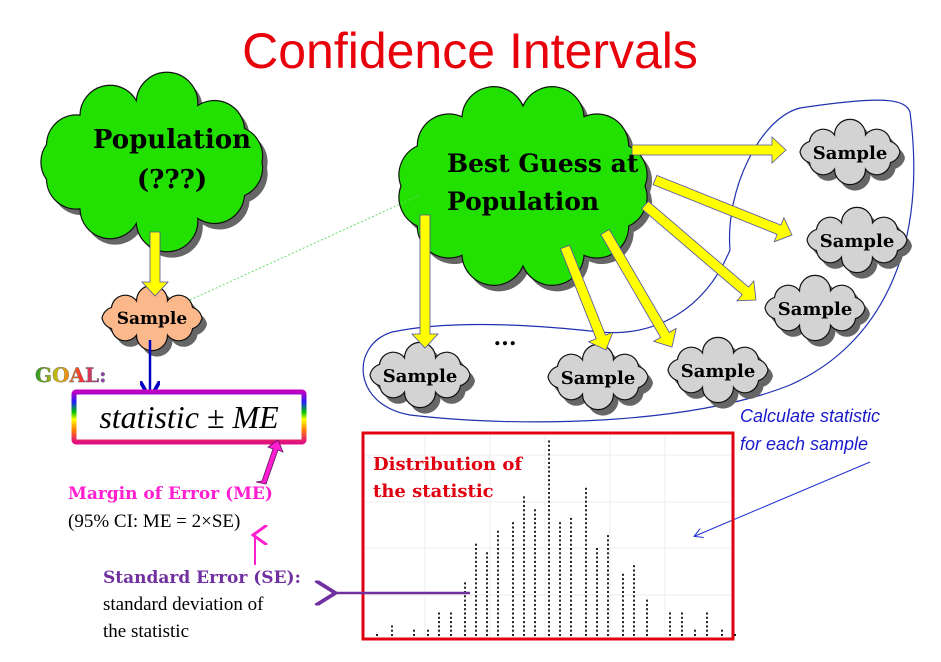 The height and width of the screenshot is (662, 941). I want to click on slide-title: Confidence Intervals, so click(470, 51).